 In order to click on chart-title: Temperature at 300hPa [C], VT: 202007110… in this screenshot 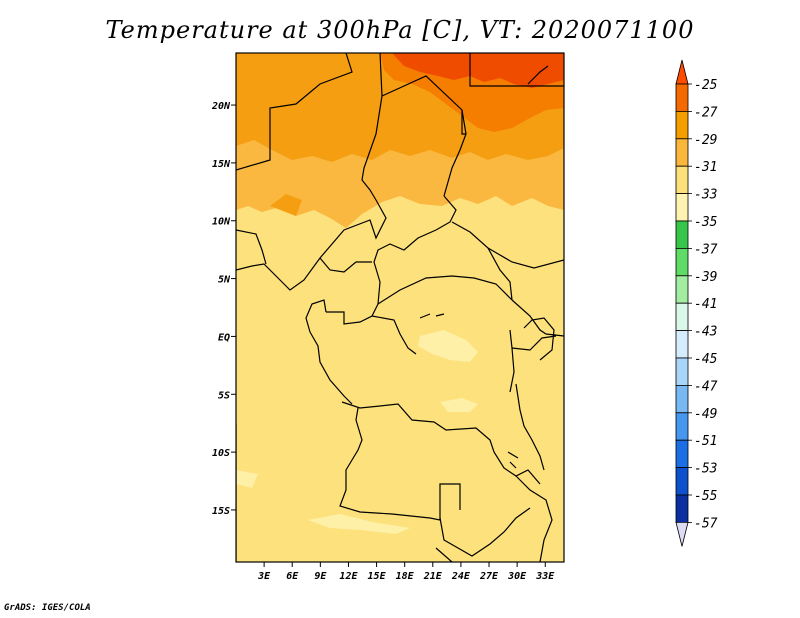, I will do `click(400, 30)`.